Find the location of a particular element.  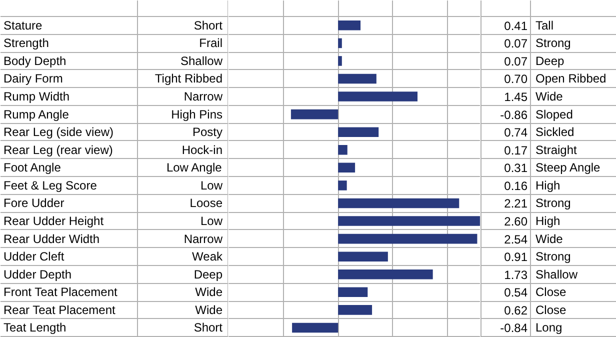

y-tick-label: Rear Udder Height is located at coordinates (54, 221).